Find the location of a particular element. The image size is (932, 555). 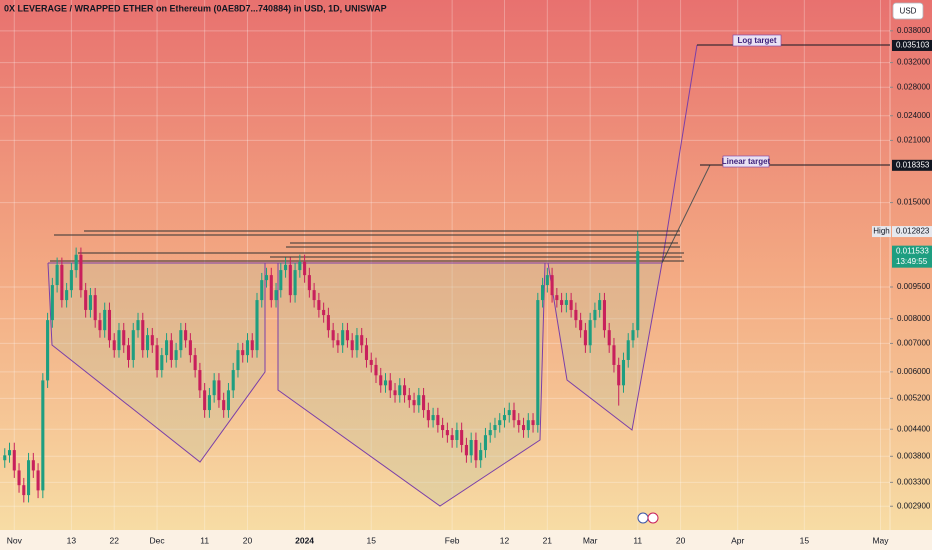

x-tick-label: Feb is located at coordinates (452, 540).